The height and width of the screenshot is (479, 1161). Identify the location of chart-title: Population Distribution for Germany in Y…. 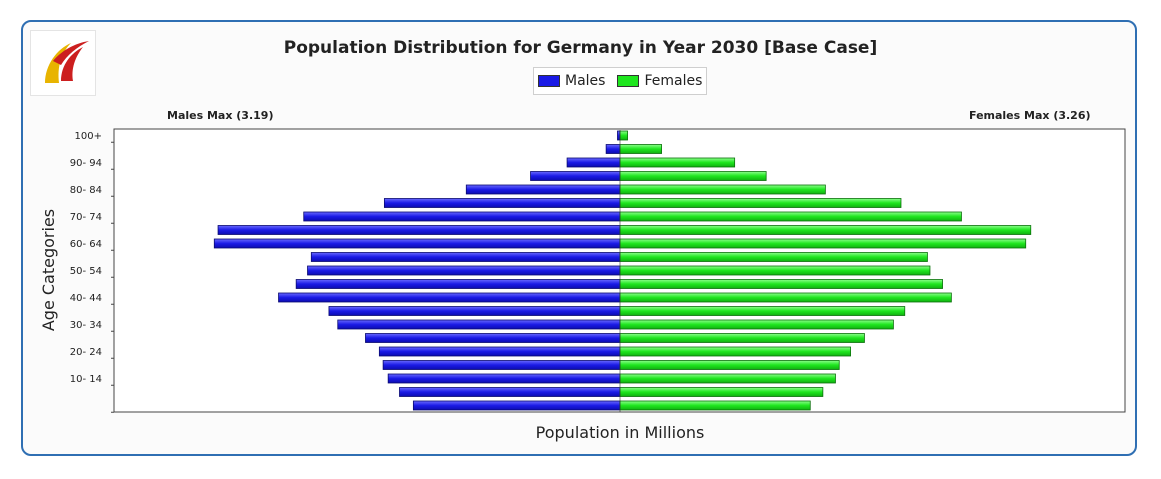
(580, 48).